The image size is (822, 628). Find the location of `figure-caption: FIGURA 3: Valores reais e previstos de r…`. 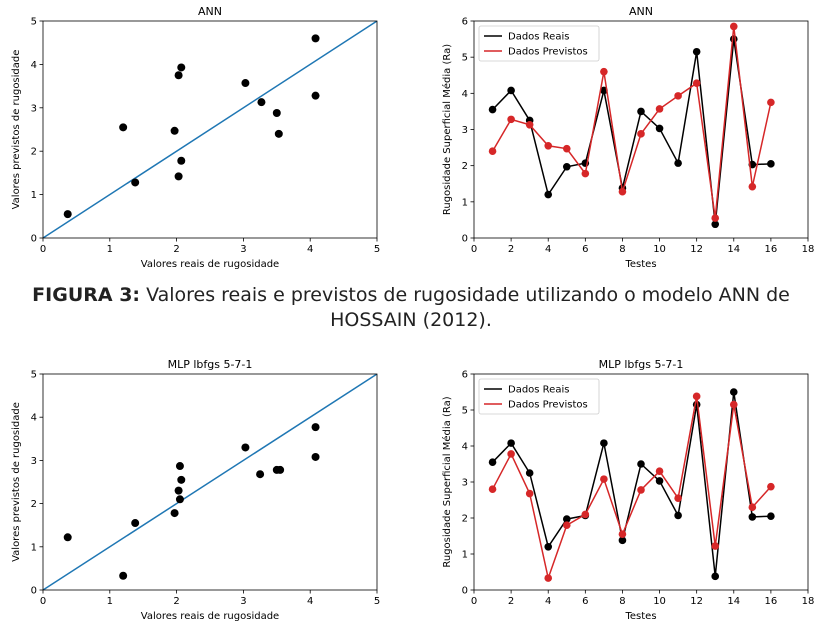

figure-caption: FIGURA 3: Valores reais e previstos de r… is located at coordinates (411, 308).